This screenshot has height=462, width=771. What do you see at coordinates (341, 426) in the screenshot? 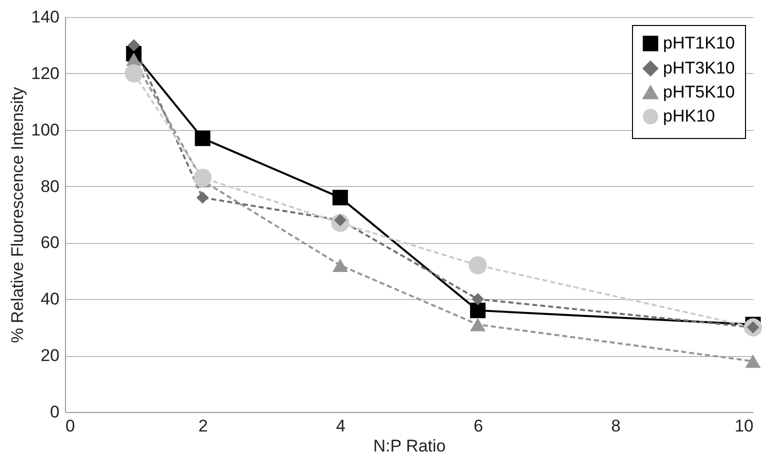
I see `x-tick-label: 4` at bounding box center [341, 426].